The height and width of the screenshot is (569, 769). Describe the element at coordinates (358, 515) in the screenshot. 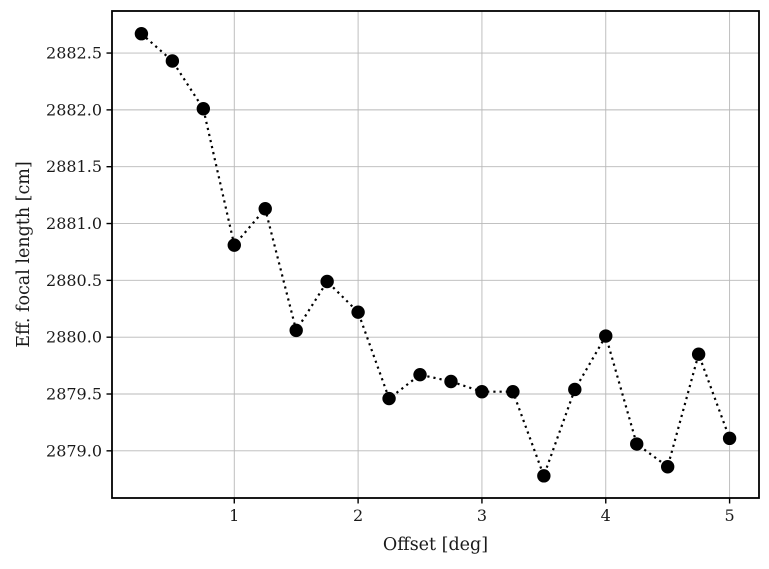

I see `x-tick-label: 2` at that location.